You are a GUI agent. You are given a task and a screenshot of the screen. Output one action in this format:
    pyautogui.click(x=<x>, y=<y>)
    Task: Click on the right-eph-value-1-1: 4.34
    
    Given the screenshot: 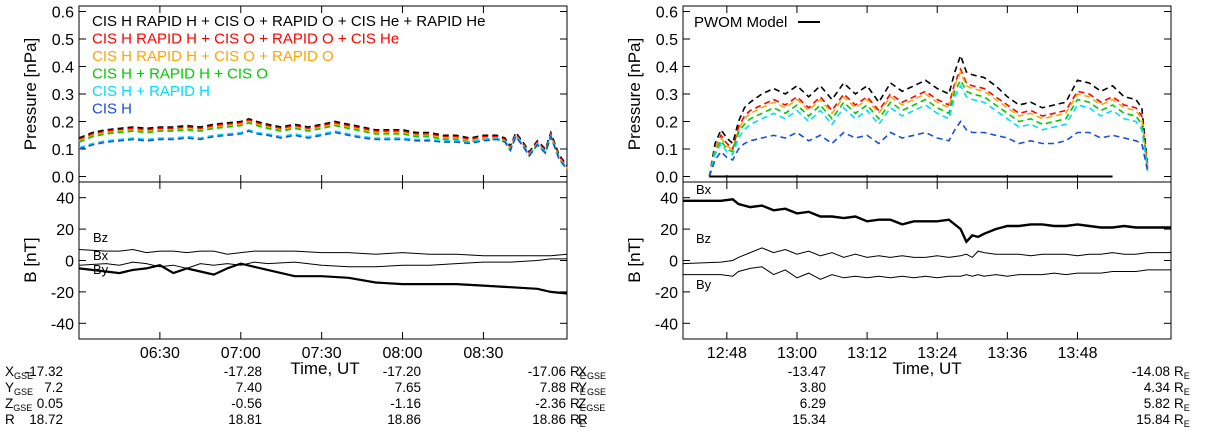 What is the action you would take?
    pyautogui.click(x=1157, y=387)
    